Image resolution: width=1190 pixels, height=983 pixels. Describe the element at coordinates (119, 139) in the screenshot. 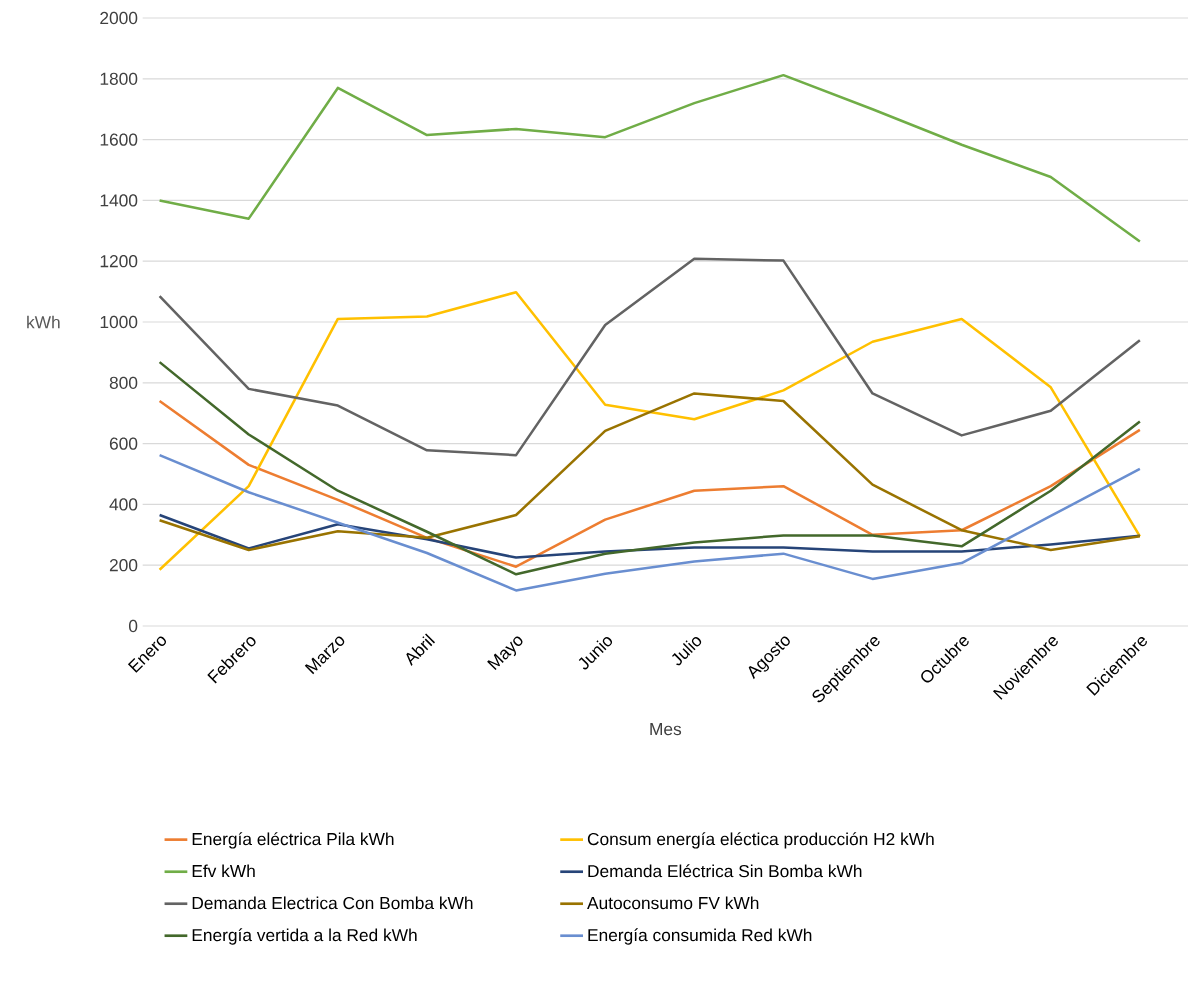

I see `y-tick-label: 1600` at that location.